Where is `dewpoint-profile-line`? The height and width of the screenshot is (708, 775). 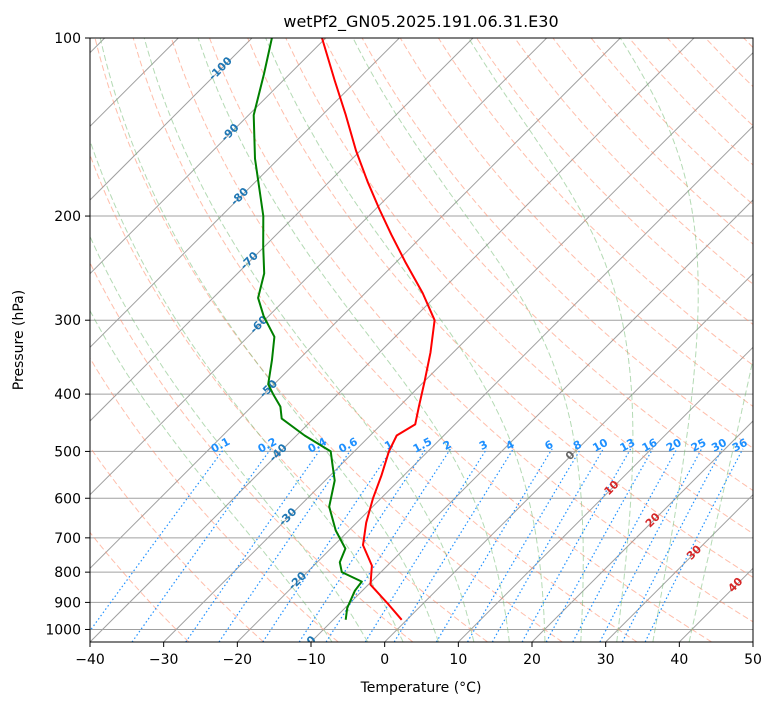 dewpoint-profile-line is located at coordinates (307, 329).